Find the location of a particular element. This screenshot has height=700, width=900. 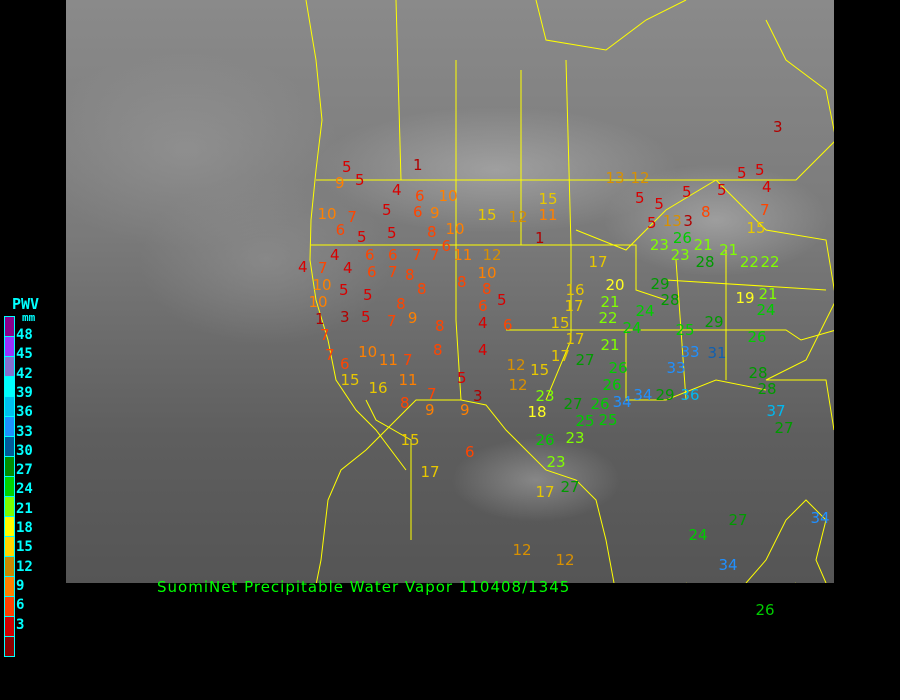

station-pwv-value: 34 is located at coordinates (643, 394).